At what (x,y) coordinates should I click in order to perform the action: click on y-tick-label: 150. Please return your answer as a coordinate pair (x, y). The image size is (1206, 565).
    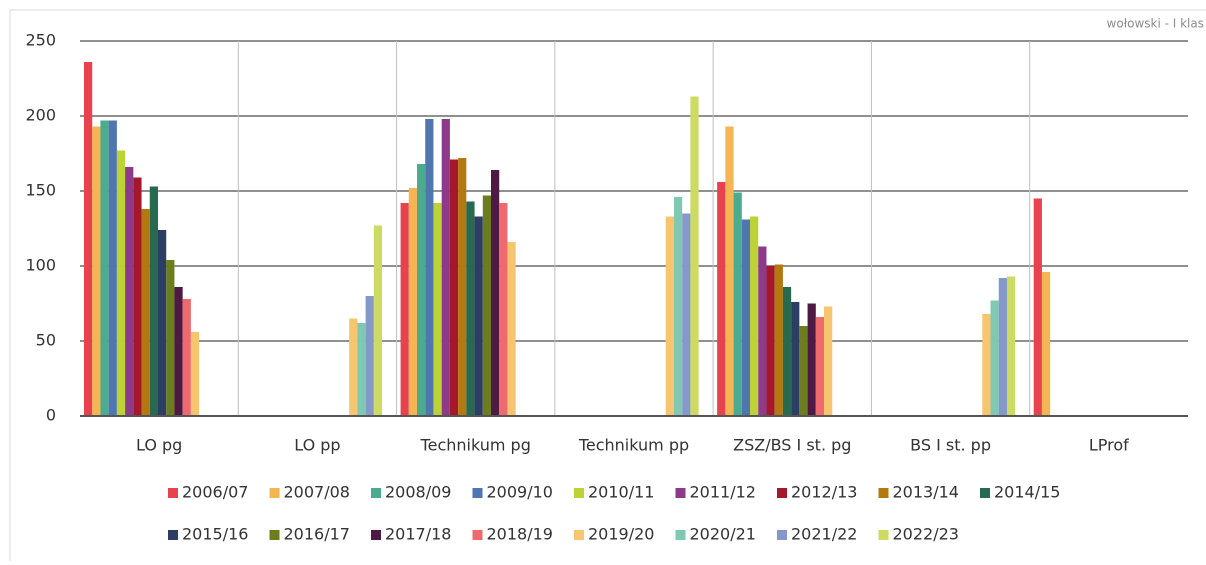
    Looking at the image, I should click on (40, 190).